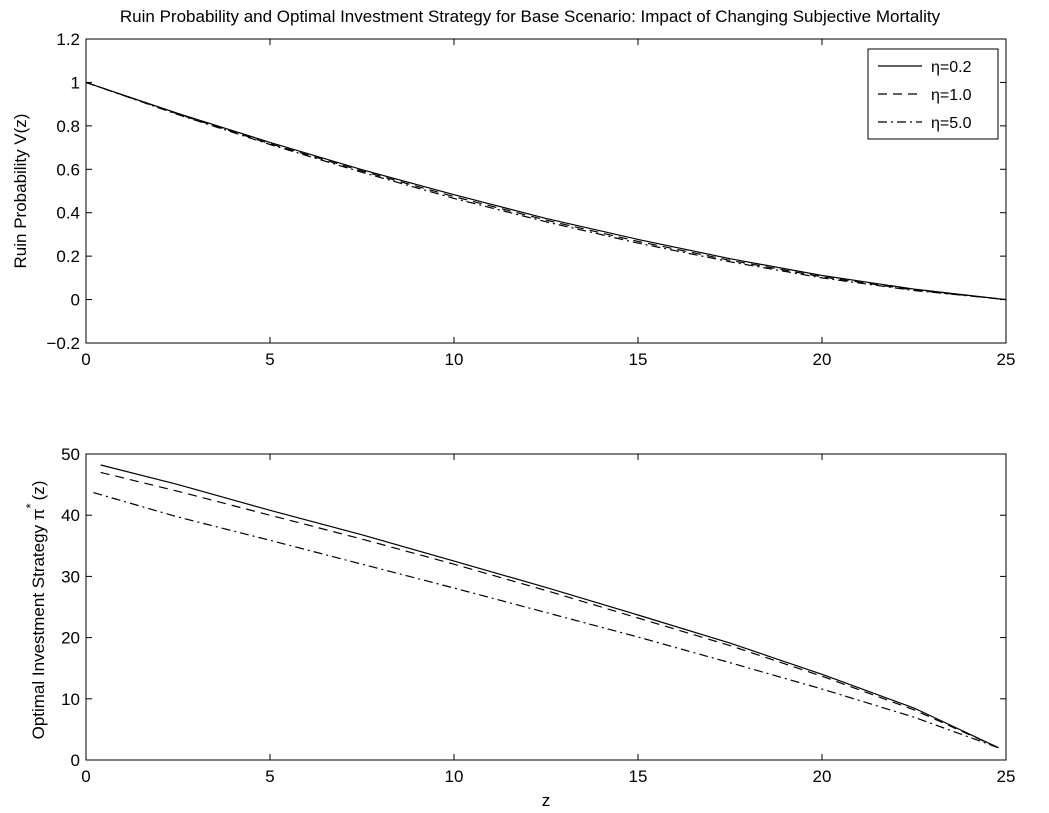 This screenshot has width=1049, height=813. I want to click on investment-strategy-y-tick-label: 10, so click(70, 699).